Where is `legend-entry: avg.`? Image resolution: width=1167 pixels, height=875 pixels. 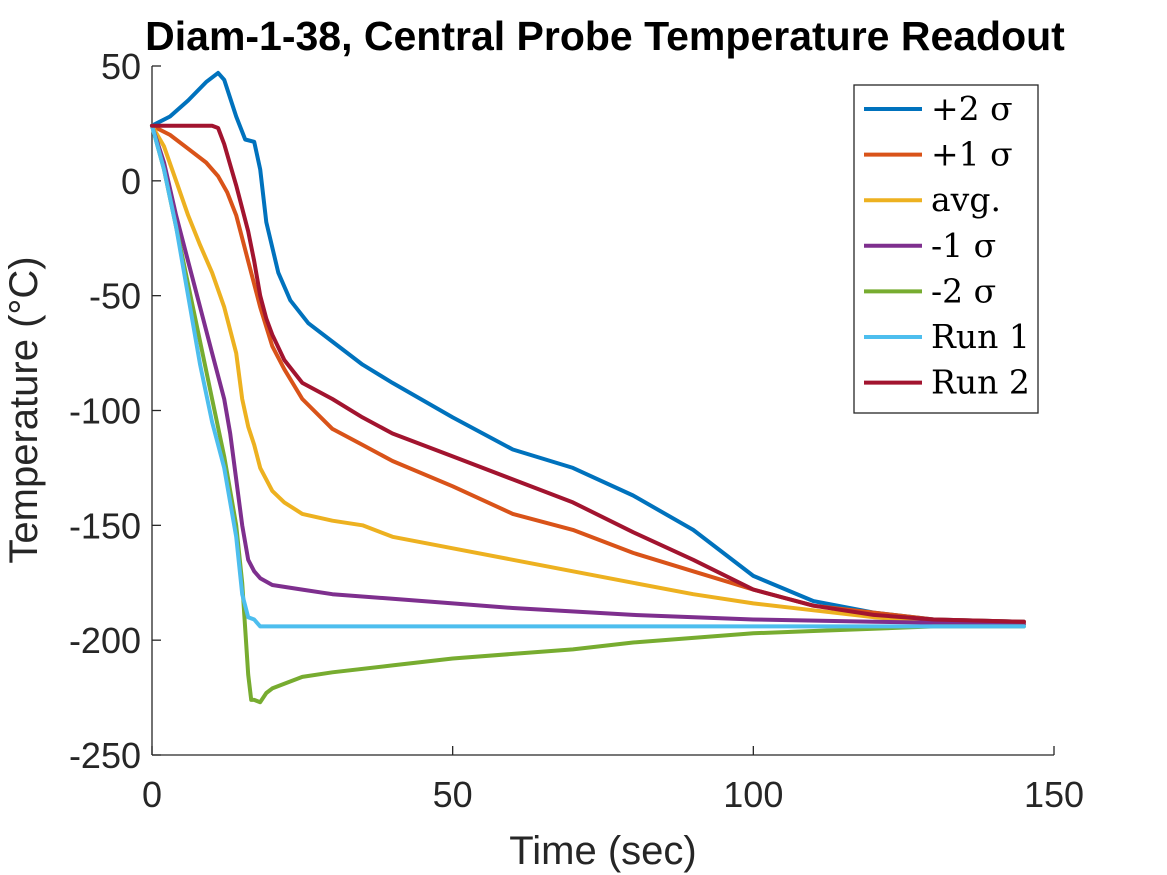
legend-entry: avg. is located at coordinates (966, 199).